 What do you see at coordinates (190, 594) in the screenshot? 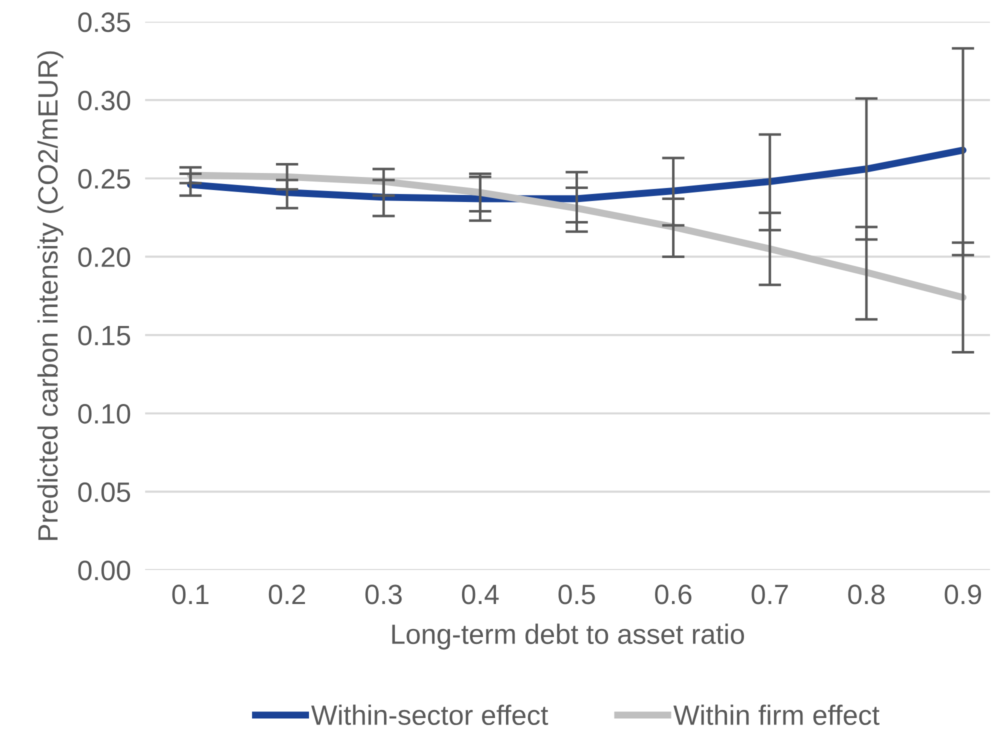
I see `x-tick-label: 0.1` at bounding box center [190, 594].